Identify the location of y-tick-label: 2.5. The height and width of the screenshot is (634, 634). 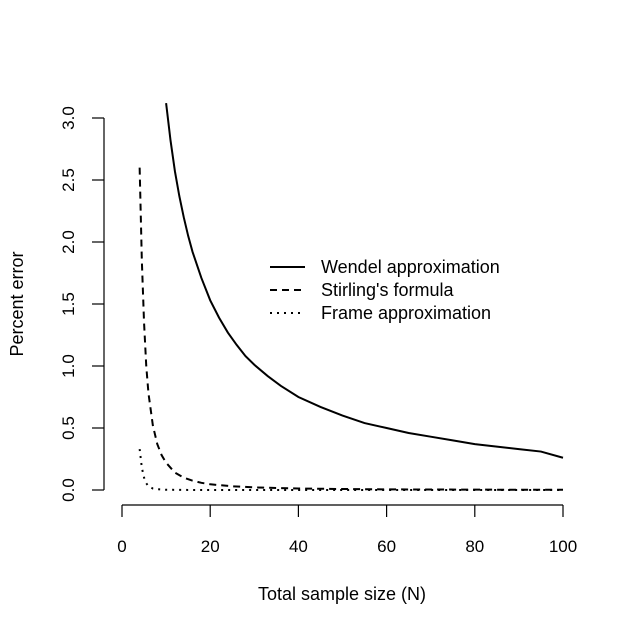
(68, 180).